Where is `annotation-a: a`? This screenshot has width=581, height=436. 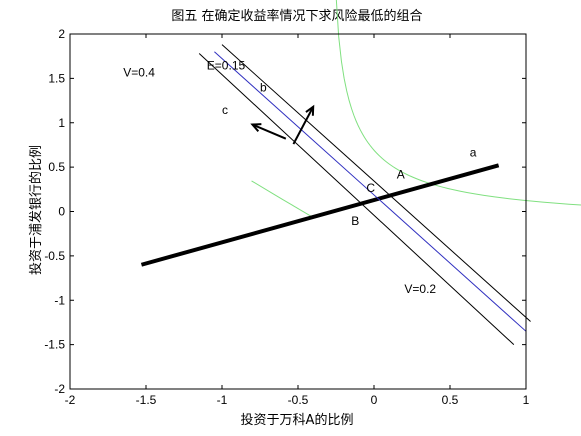 annotation-a: a is located at coordinates (473, 152).